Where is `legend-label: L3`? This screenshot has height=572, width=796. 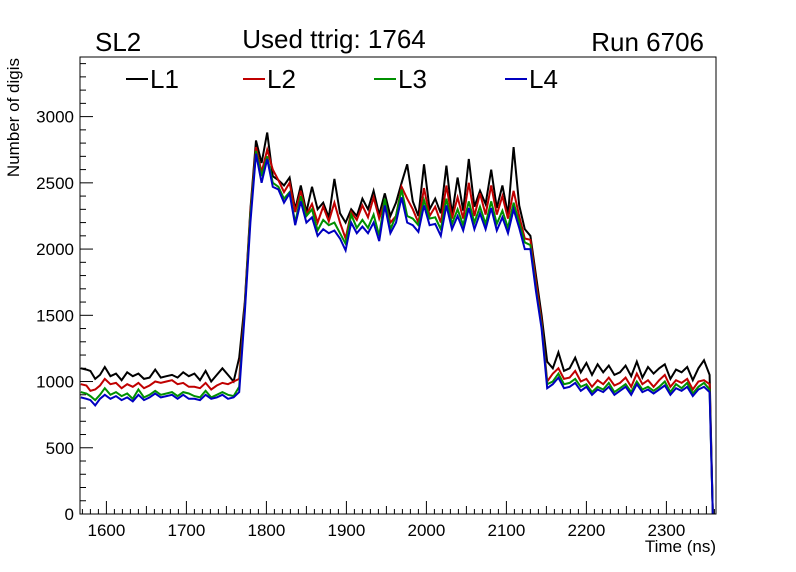
legend-label: L3 is located at coordinates (412, 79).